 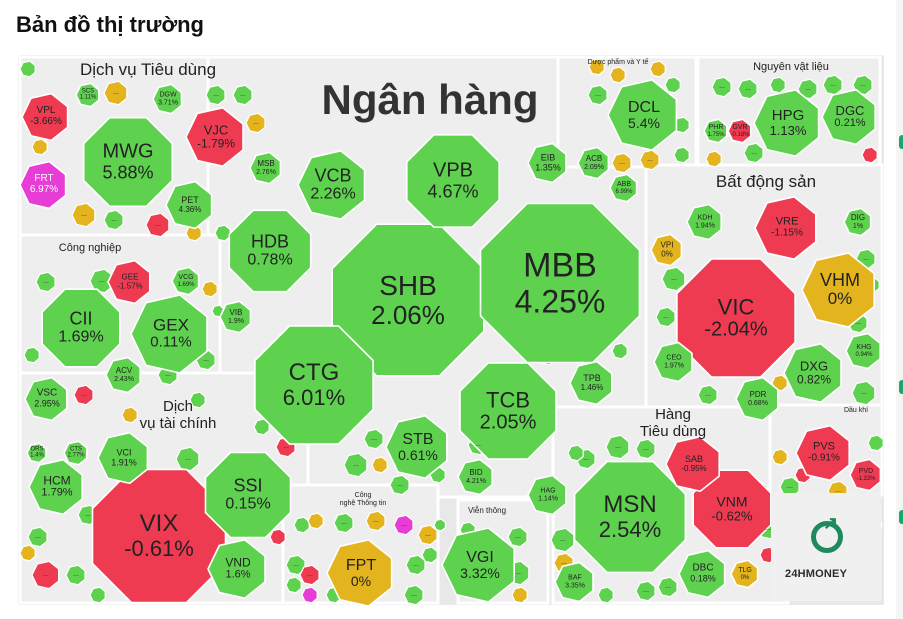 What do you see at coordinates (823, 453) in the screenshot?
I see `stock-tile-pvs` at bounding box center [823, 453].